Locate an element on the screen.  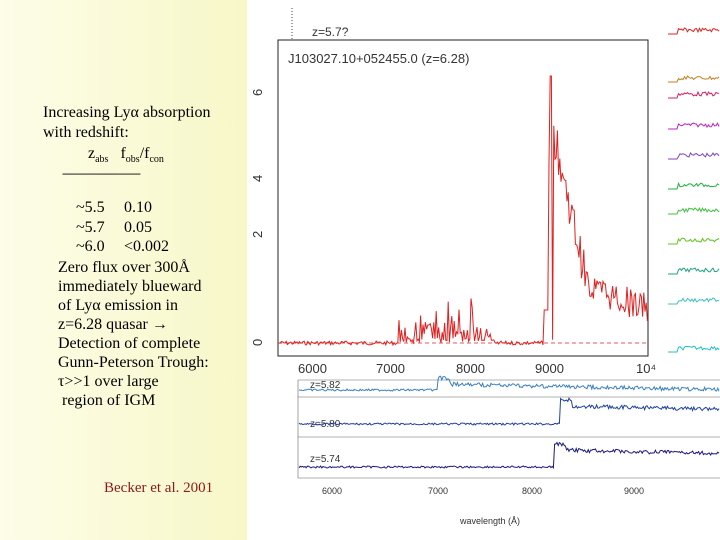
intro-line-1: Increasing Lyα absorption is located at coordinates (127, 112).